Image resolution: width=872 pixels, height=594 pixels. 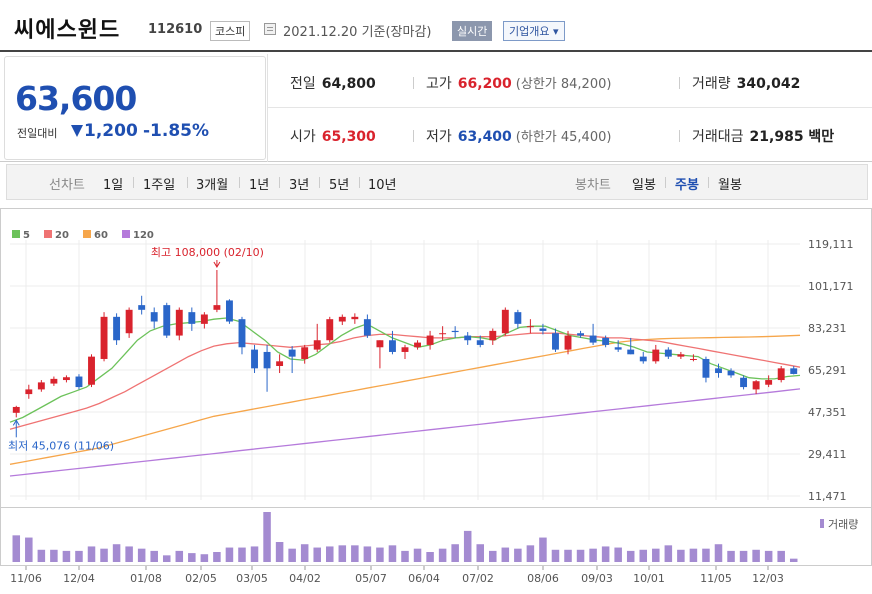 I want to click on period-3m: 3개월, so click(x=212, y=185).